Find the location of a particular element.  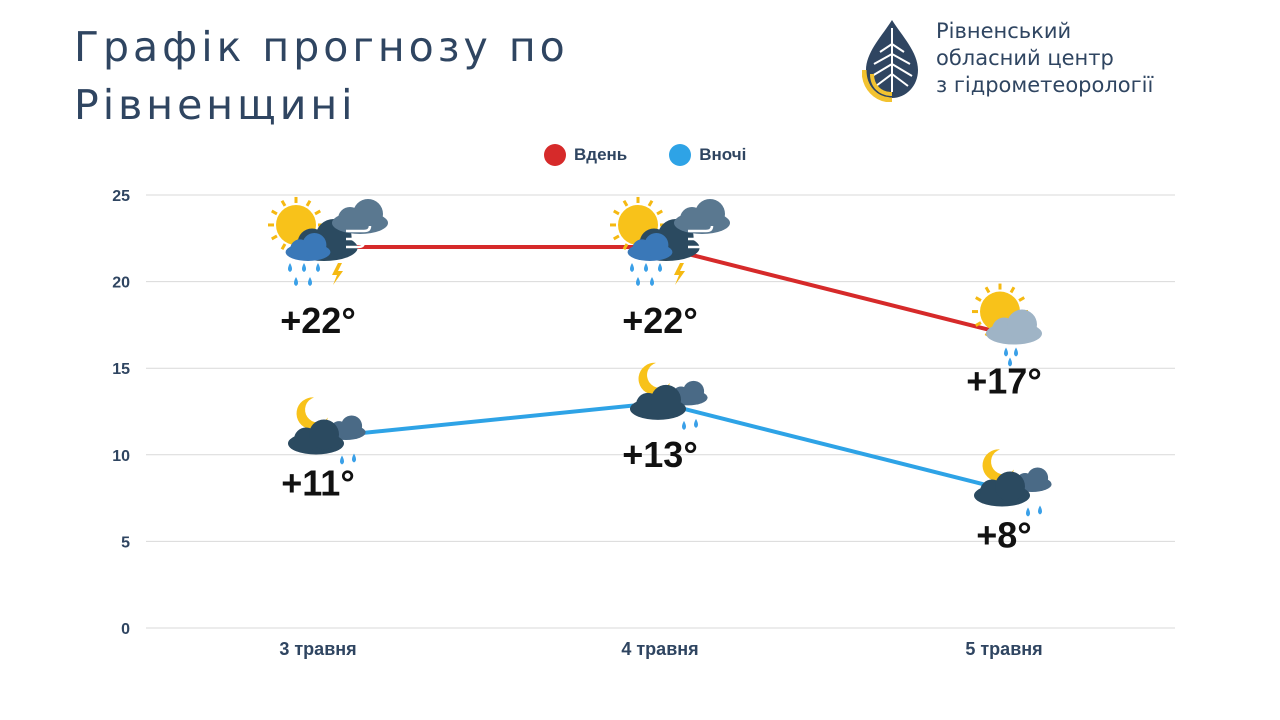

page-title: Графік прогнозу по Рівненщині is located at coordinates (321, 76).